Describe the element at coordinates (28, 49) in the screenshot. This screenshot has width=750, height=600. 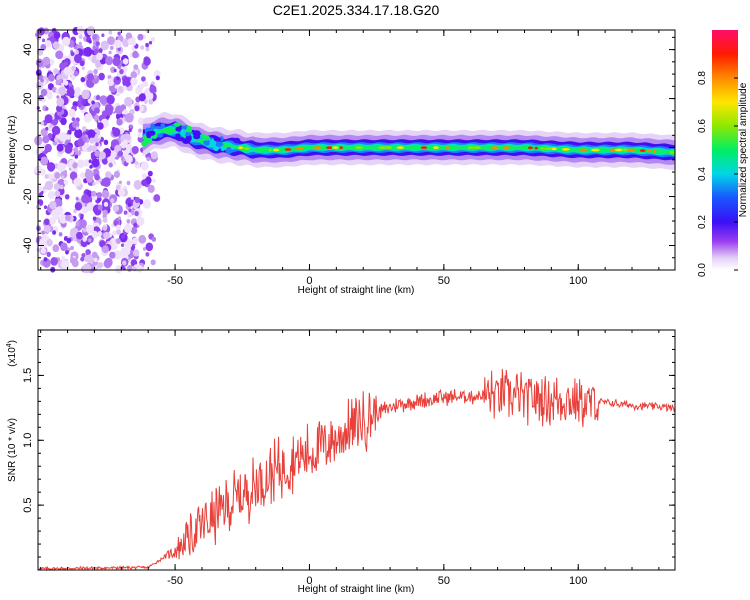
I see `y-tick-label: 40` at that location.